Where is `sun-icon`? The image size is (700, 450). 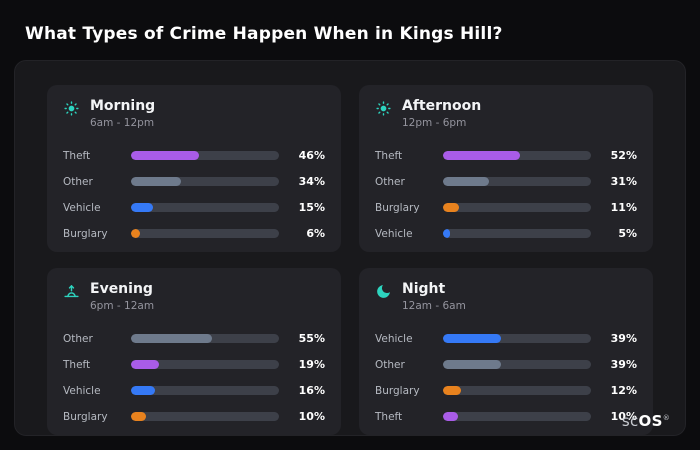
sun-icon is located at coordinates (71, 108).